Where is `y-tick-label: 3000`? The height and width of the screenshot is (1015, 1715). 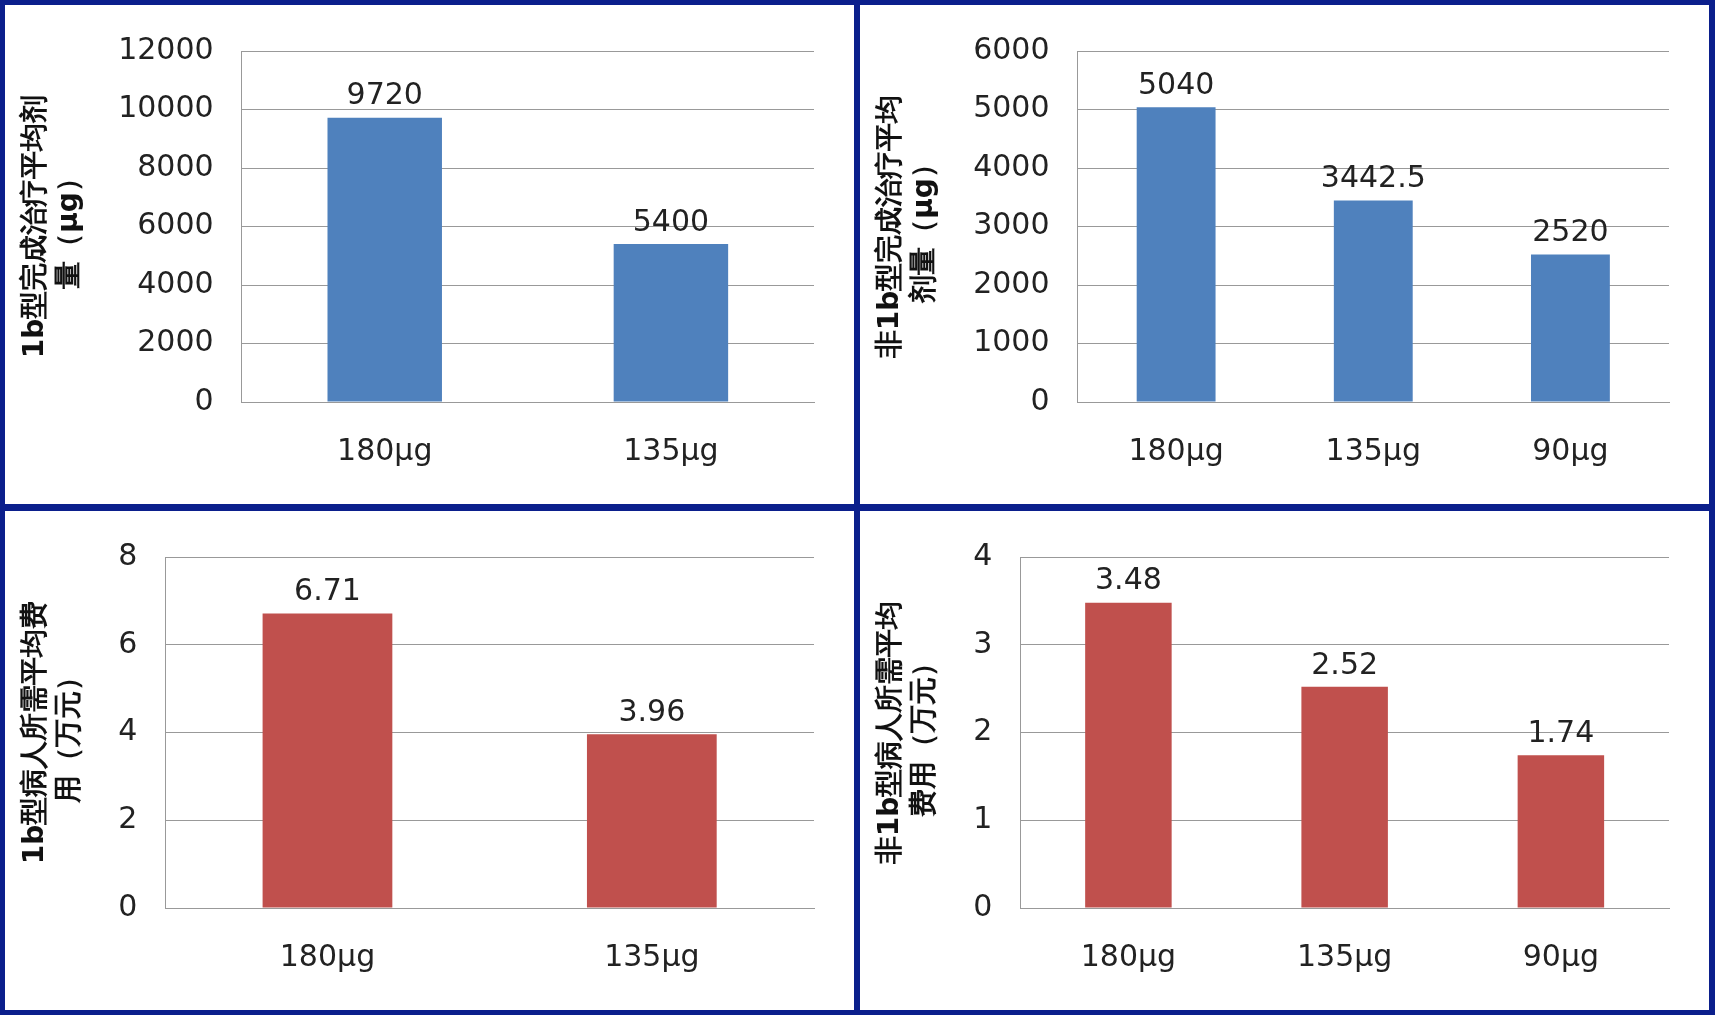
y-tick-label: 3000 is located at coordinates (1011, 224).